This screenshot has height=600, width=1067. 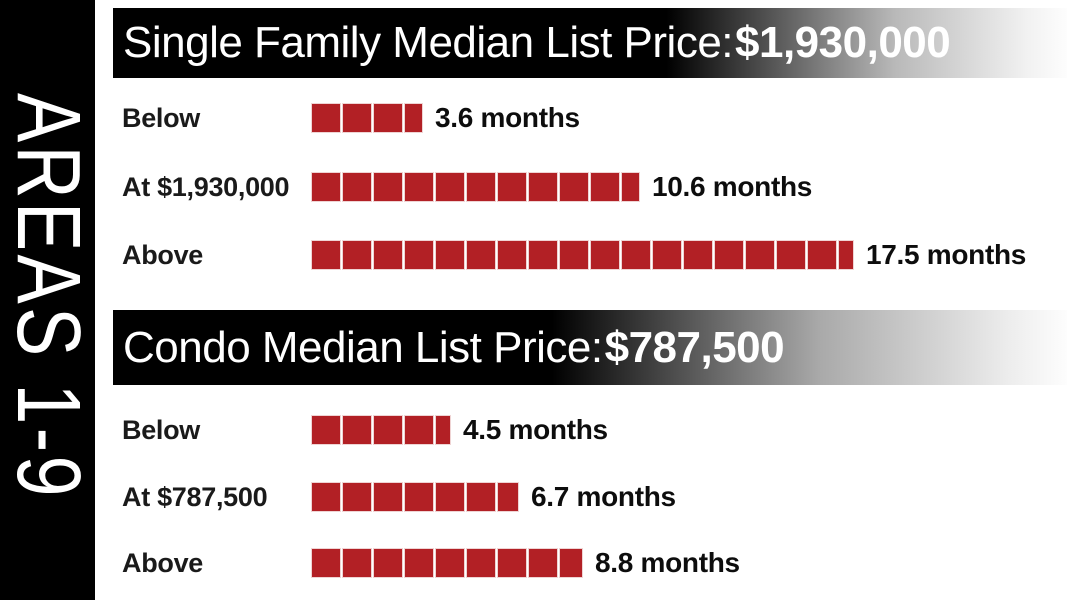 What do you see at coordinates (590, 562) in the screenshot?
I see `inventory-row: Above 8.8 months` at bounding box center [590, 562].